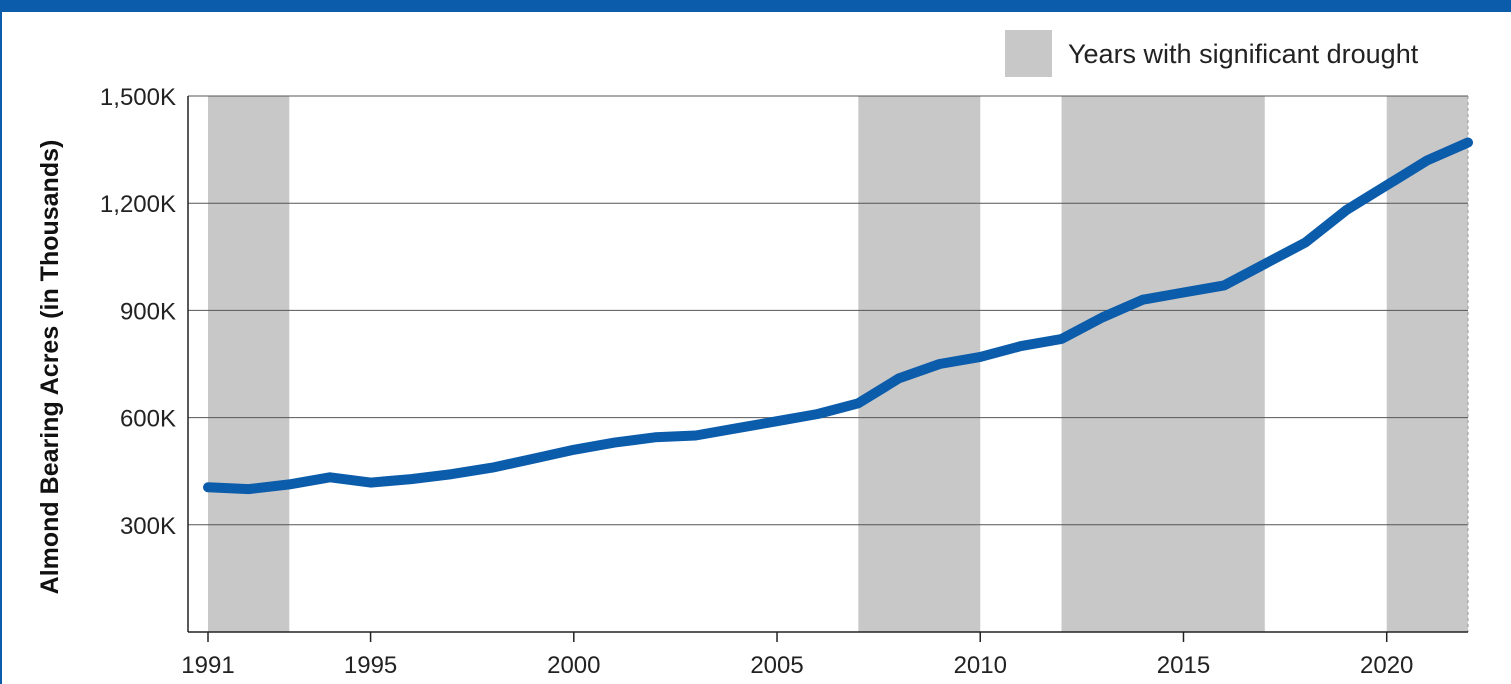 This screenshot has width=1511, height=684. Describe the element at coordinates (980, 665) in the screenshot. I see `x-tick-label: 2010` at that location.